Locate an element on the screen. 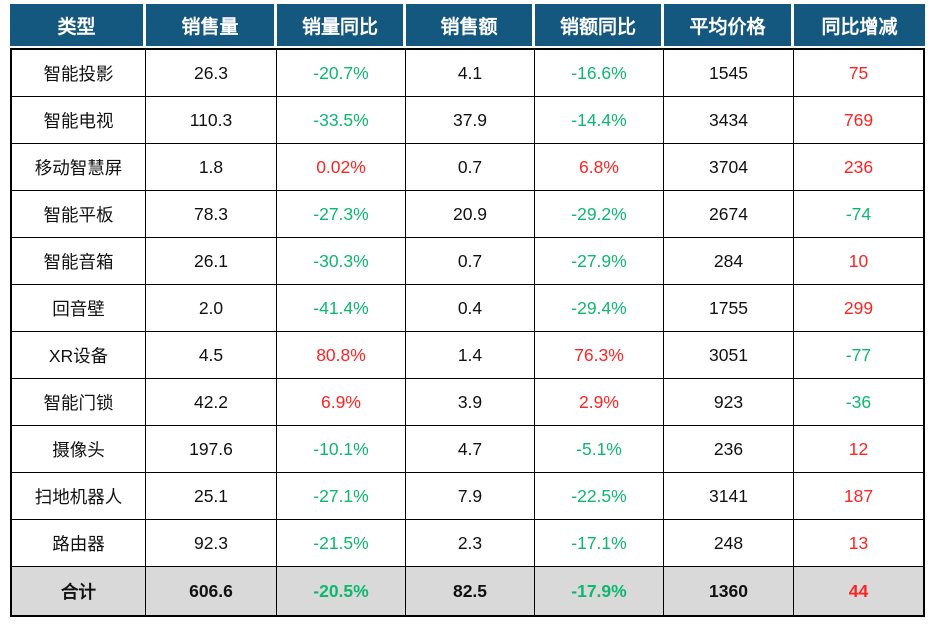 The height and width of the screenshot is (625, 936). table-cell: 3141 is located at coordinates (729, 496).